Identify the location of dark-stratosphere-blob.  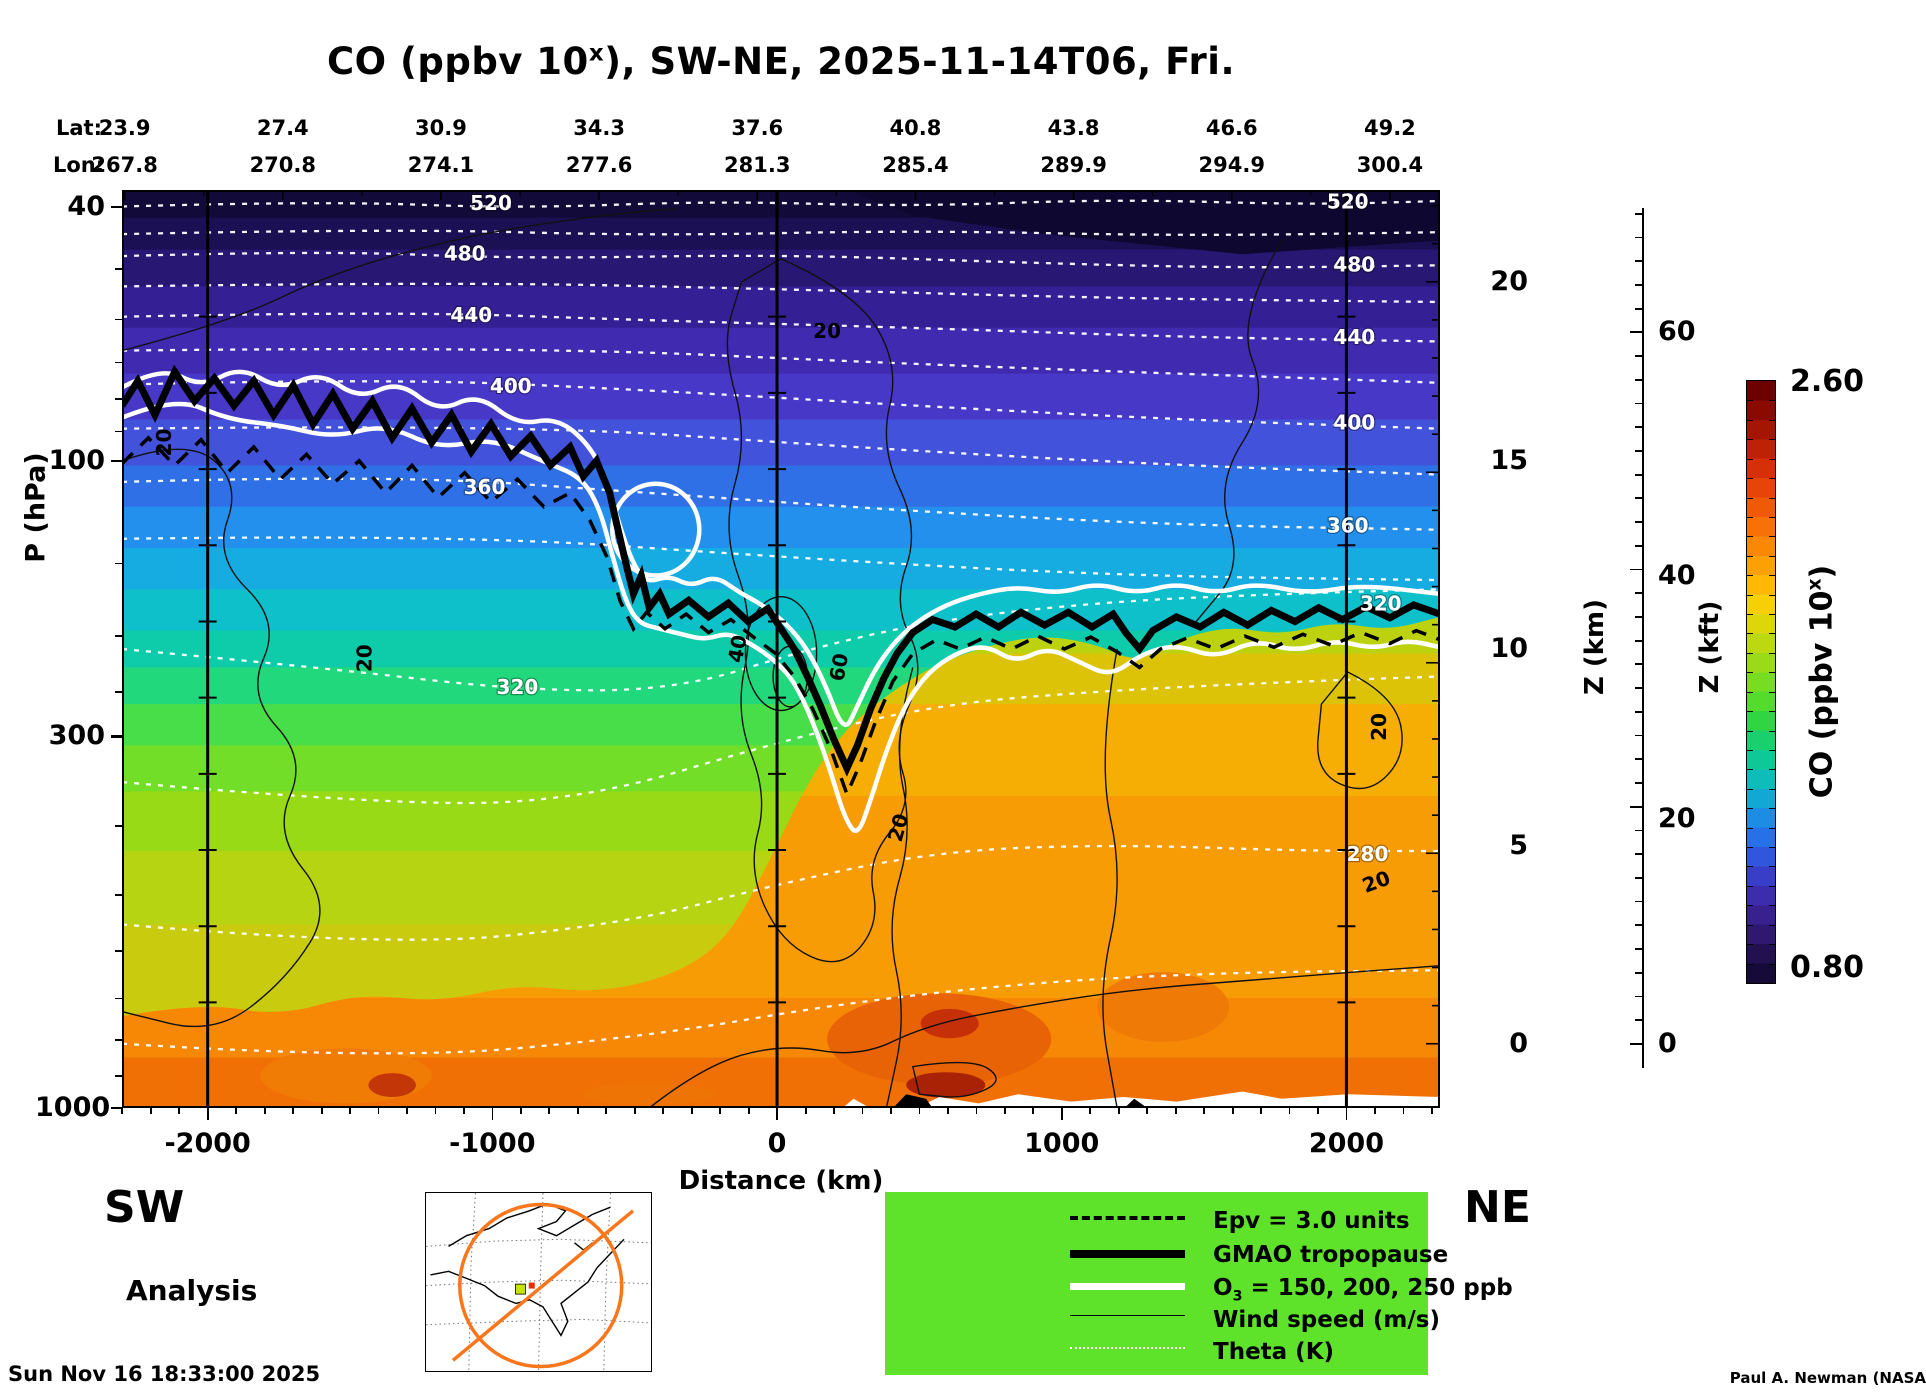
(1143, 222).